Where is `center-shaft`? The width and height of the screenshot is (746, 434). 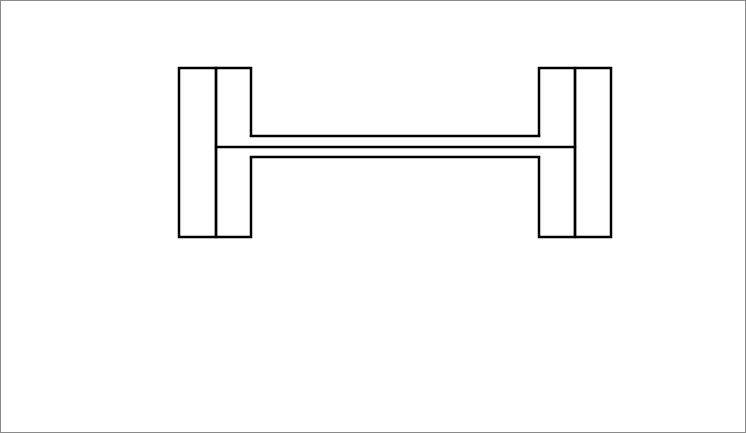 center-shaft is located at coordinates (395, 146).